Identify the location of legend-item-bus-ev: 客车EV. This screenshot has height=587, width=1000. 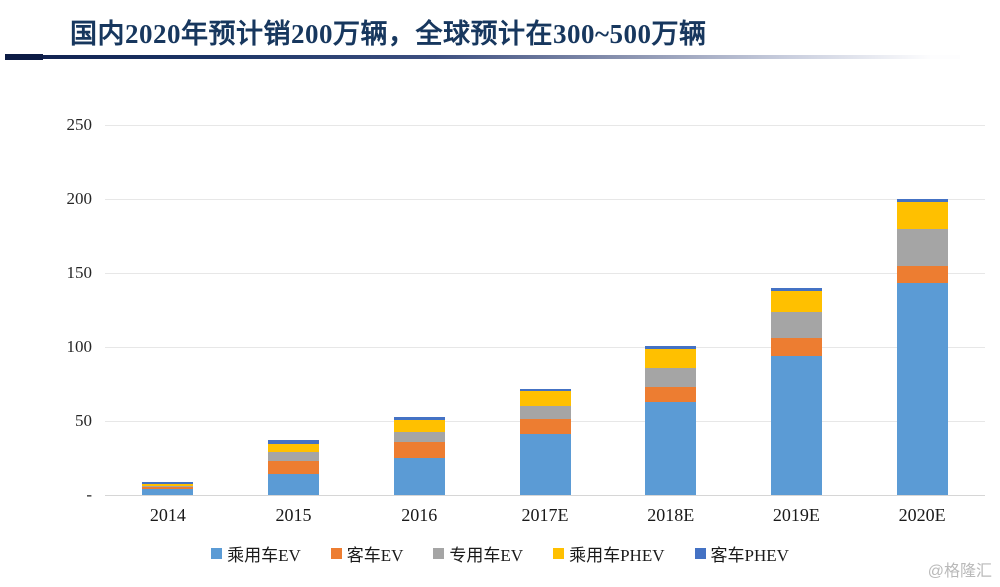
(367, 553).